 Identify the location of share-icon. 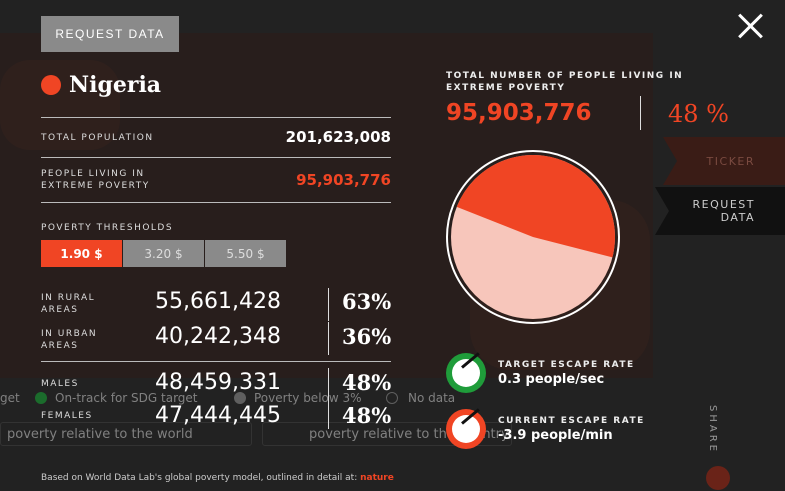
(718, 478).